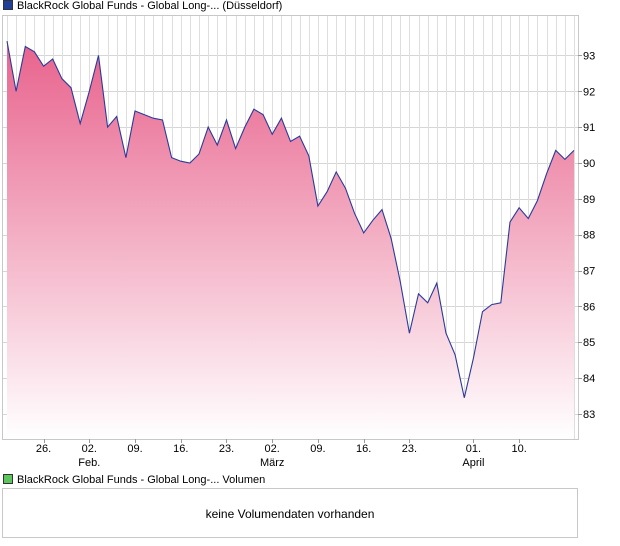  I want to click on y-tick-label: 84, so click(589, 379).